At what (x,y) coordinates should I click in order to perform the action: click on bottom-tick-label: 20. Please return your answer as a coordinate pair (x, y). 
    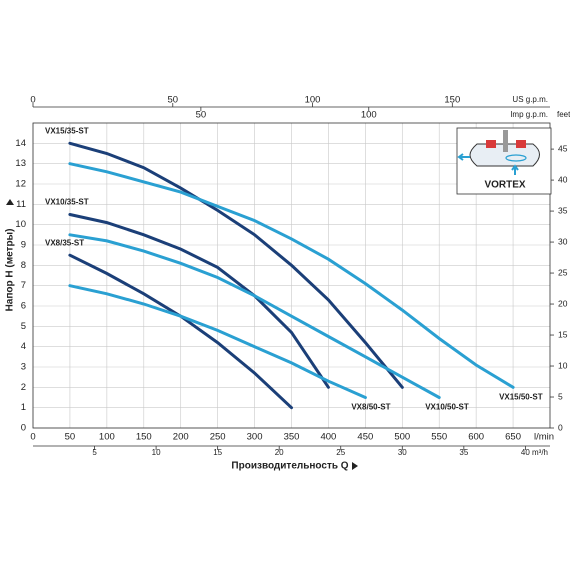
    Looking at the image, I should click on (279, 452).